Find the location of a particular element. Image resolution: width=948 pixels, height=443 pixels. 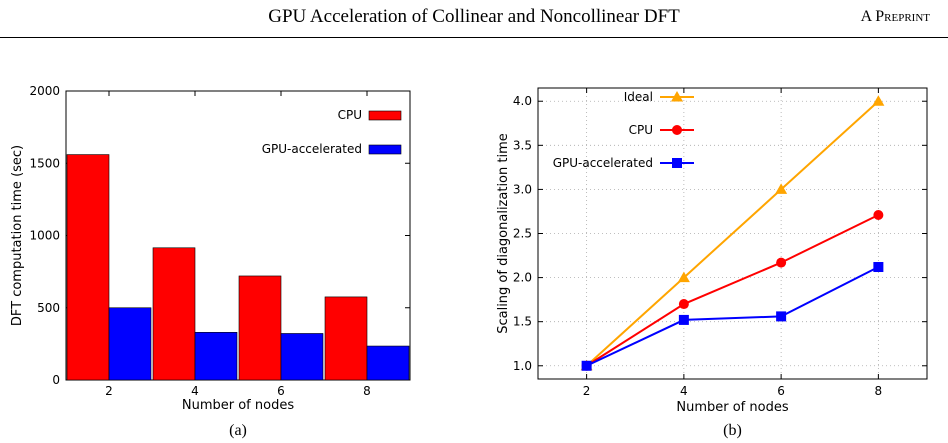

y-tick-label-b: 2.0 is located at coordinates (522, 278).